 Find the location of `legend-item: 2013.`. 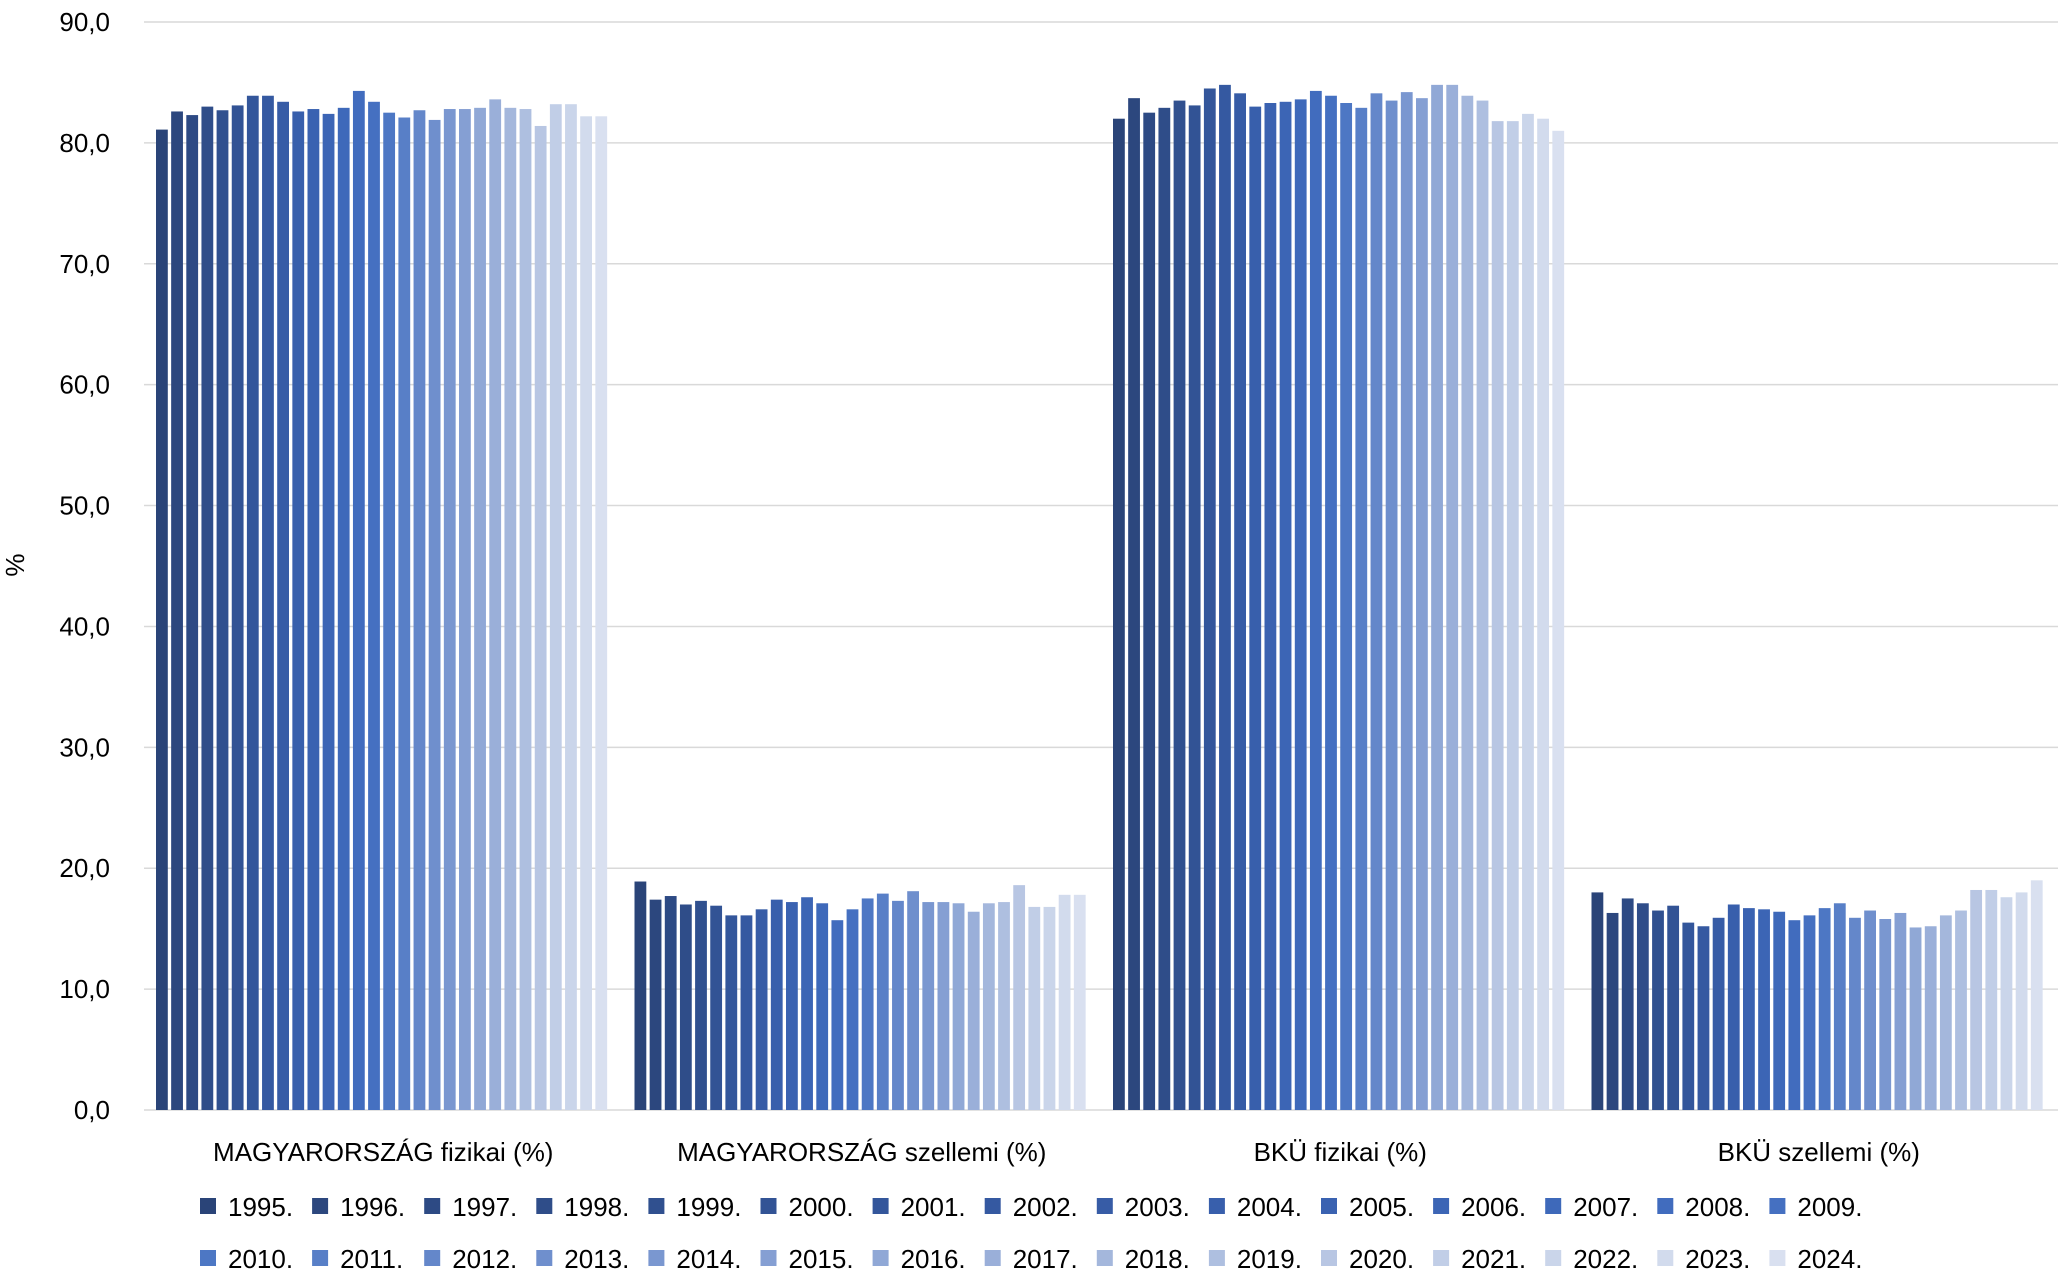

legend-item: 2013. is located at coordinates (582, 1259).